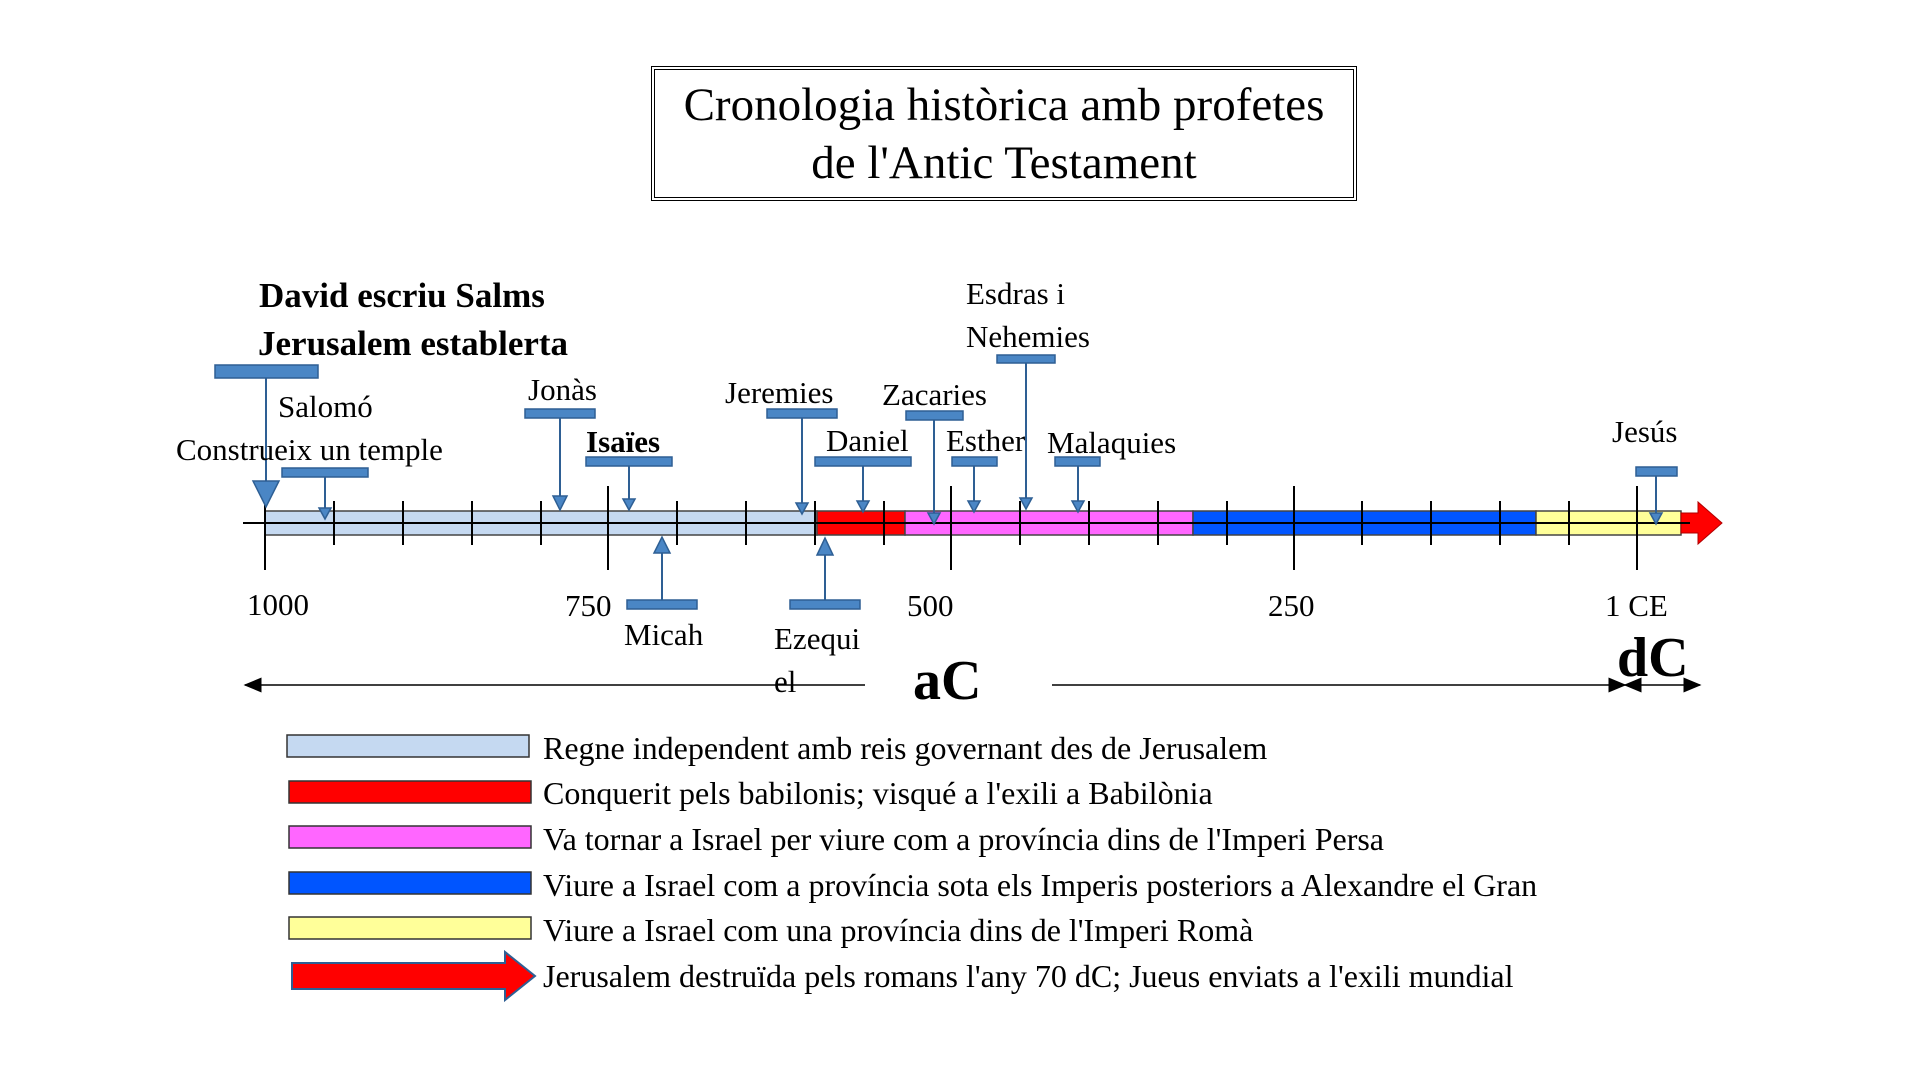 The height and width of the screenshot is (1080, 1920). I want to click on label-micah: Micah, so click(664, 634).